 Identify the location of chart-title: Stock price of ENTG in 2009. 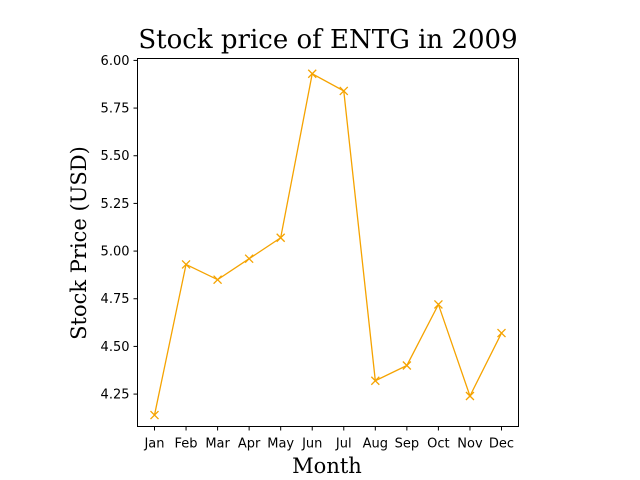
(327, 40).